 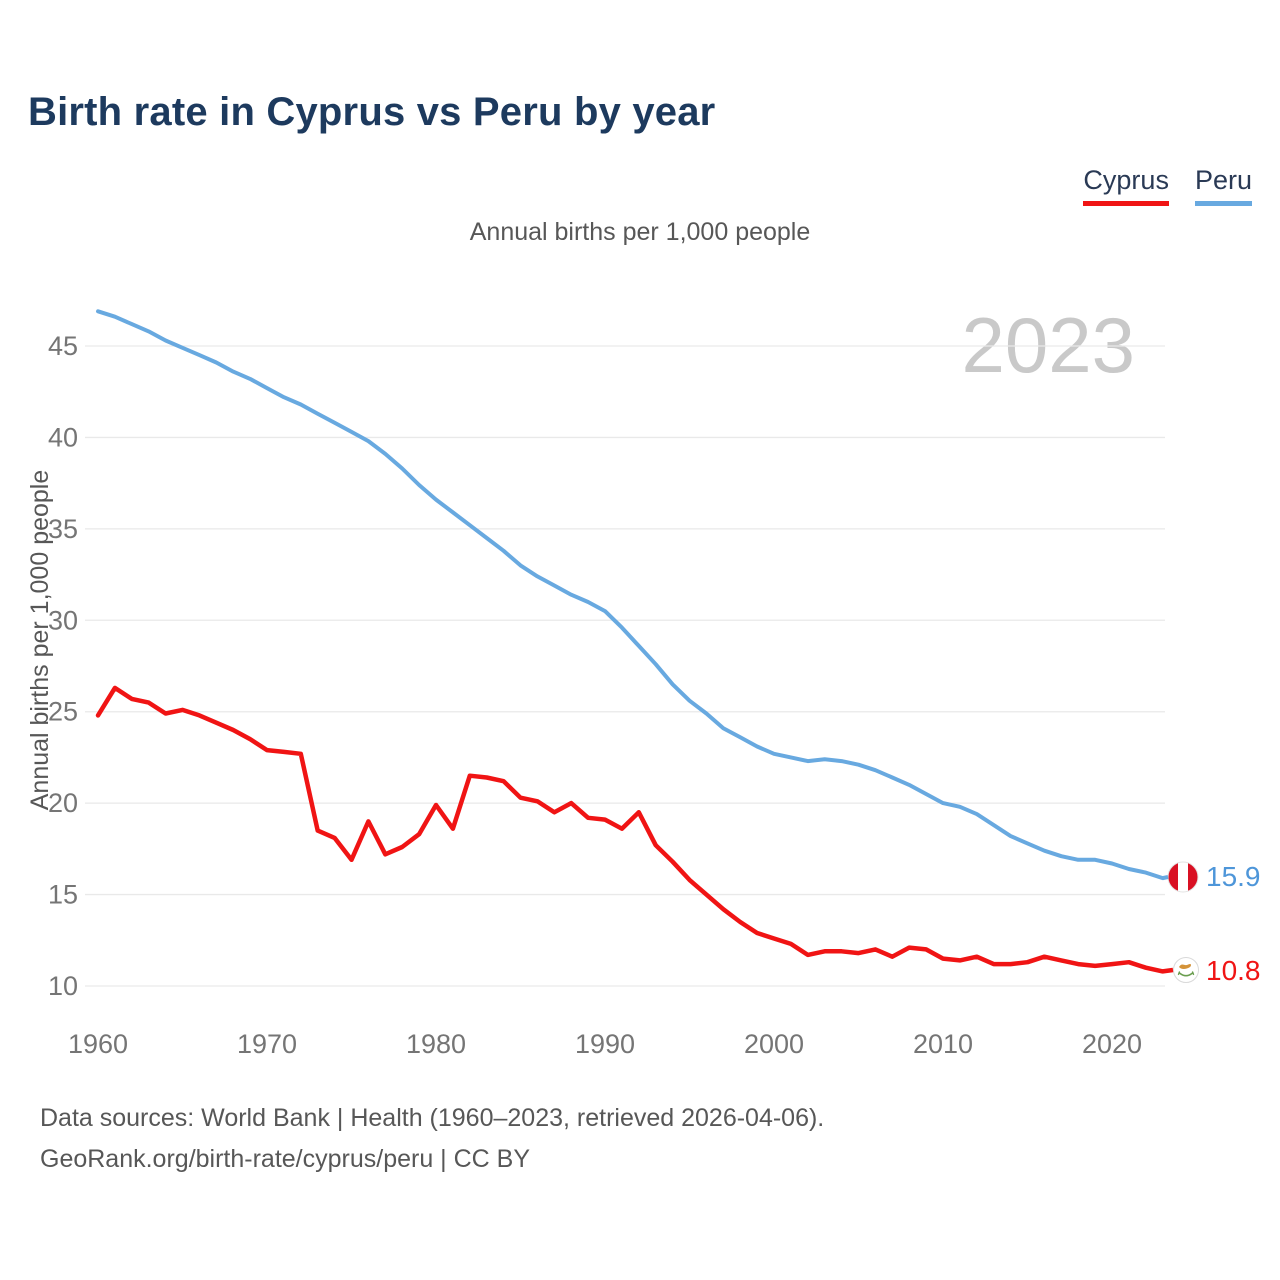 What do you see at coordinates (1126, 185) in the screenshot?
I see `legend-item-cyprus: Cyprus` at bounding box center [1126, 185].